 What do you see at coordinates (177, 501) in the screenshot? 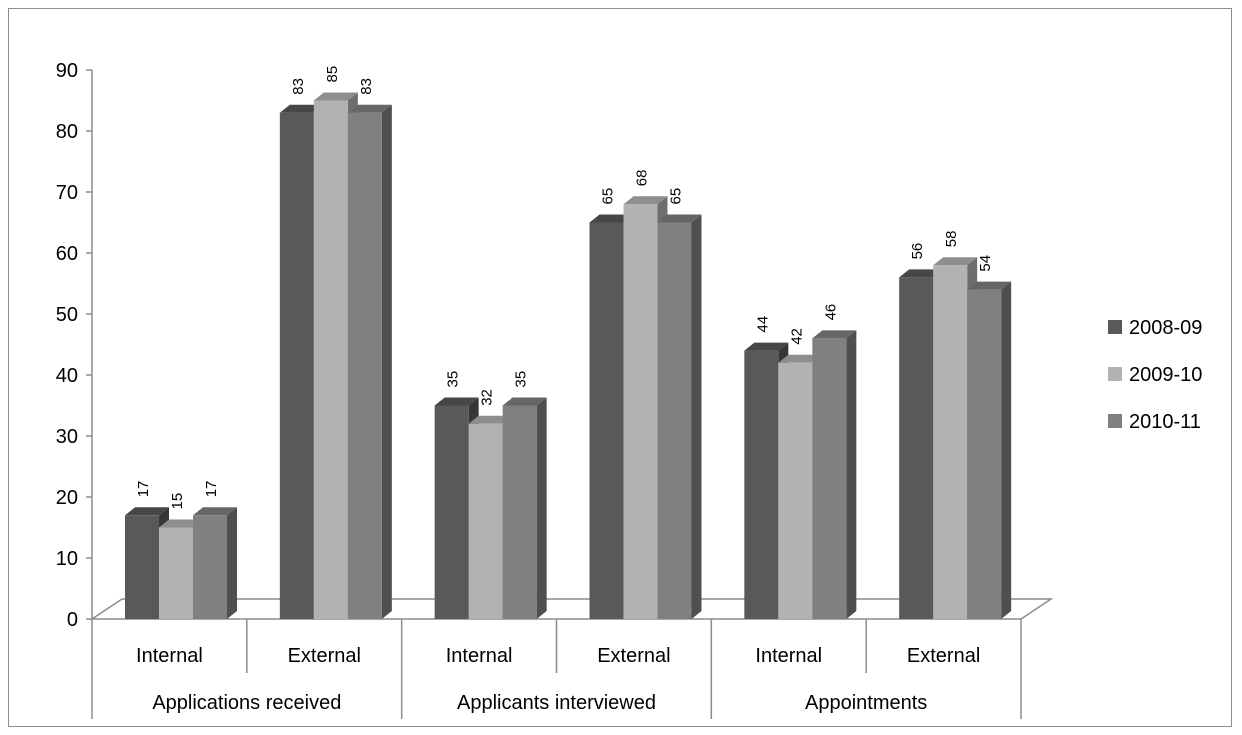
I see `data-label: 15` at bounding box center [177, 501].